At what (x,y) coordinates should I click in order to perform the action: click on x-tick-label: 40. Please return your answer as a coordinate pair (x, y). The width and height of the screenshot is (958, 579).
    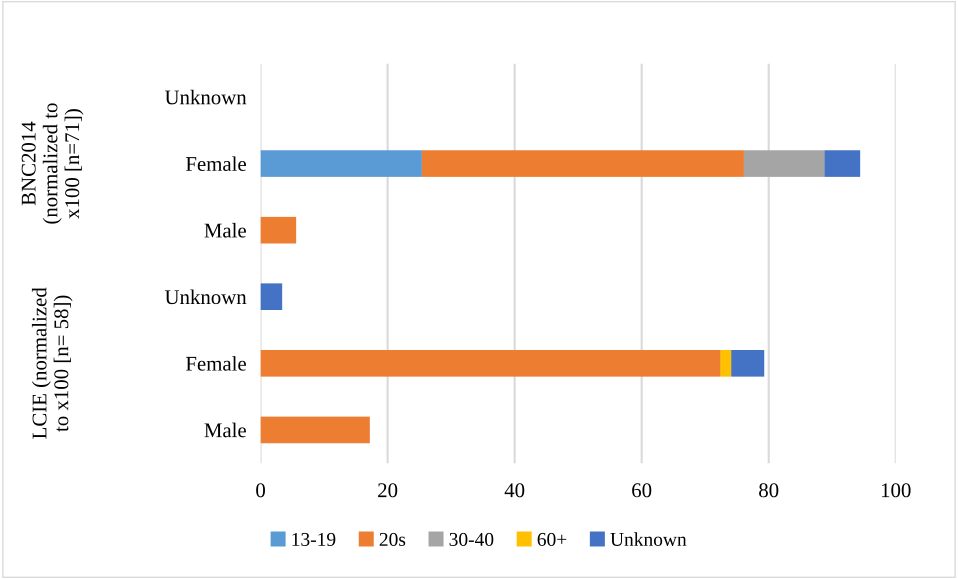
    Looking at the image, I should click on (514, 490).